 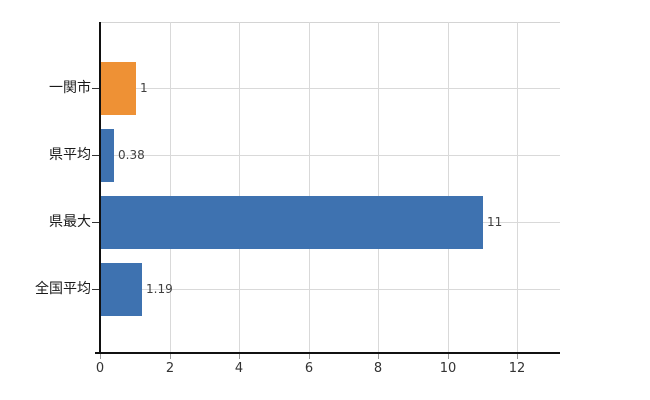 What do you see at coordinates (70, 155) in the screenshot?
I see `category-label: 県平均` at bounding box center [70, 155].